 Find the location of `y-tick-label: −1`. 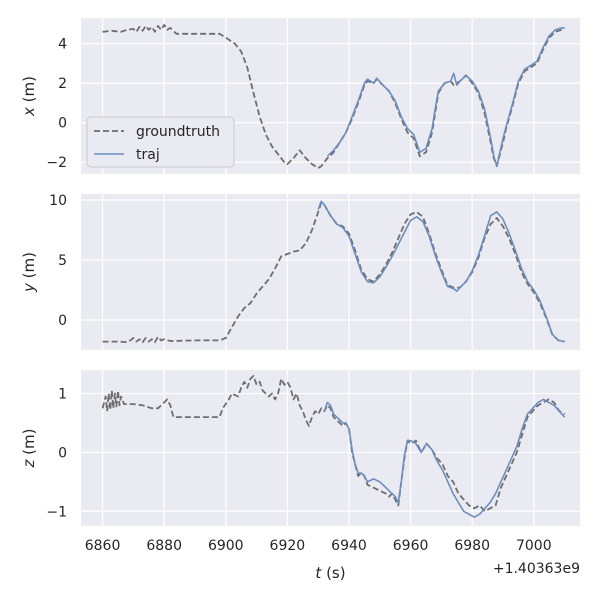

y-tick-label: −1 is located at coordinates (56, 512).